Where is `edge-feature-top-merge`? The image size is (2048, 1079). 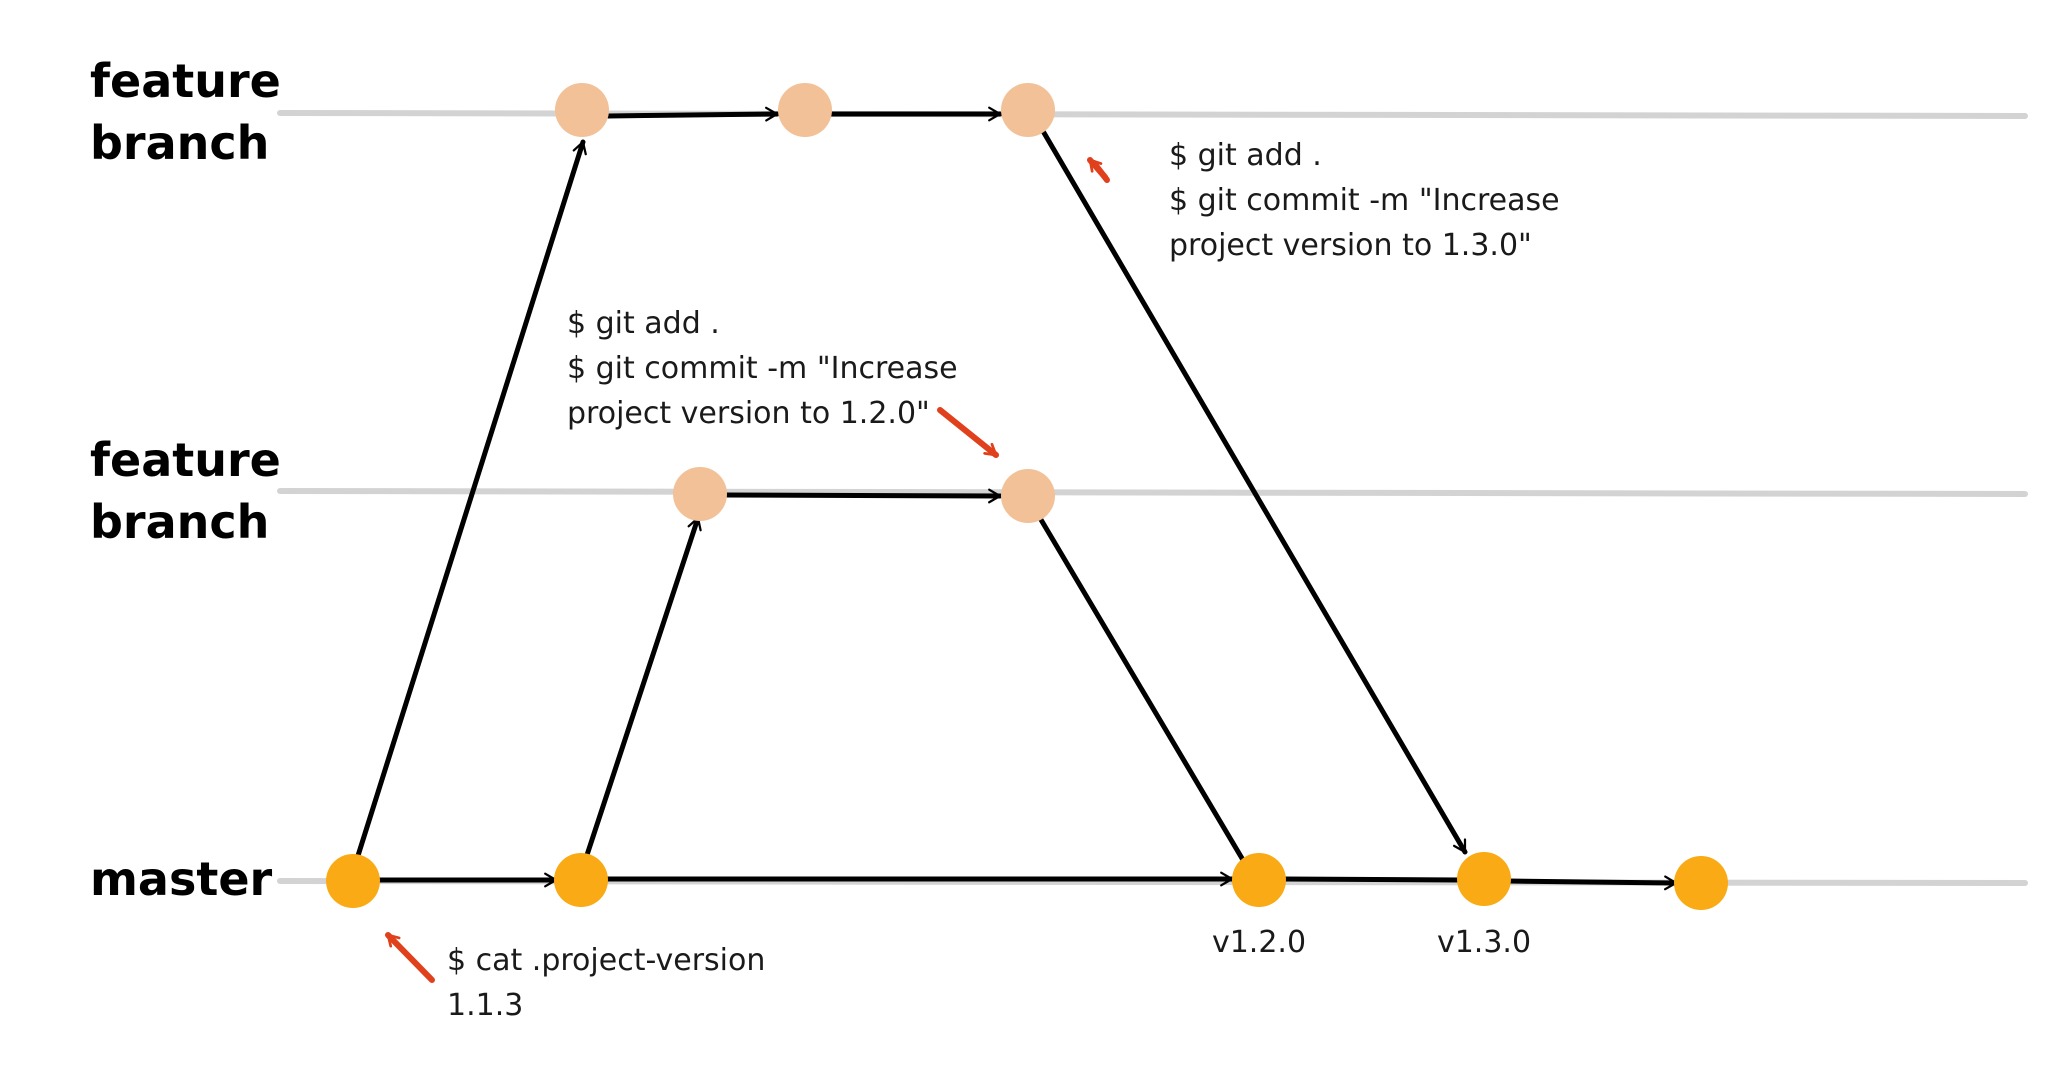 edge-feature-top-merge is located at coordinates (1252, 489).